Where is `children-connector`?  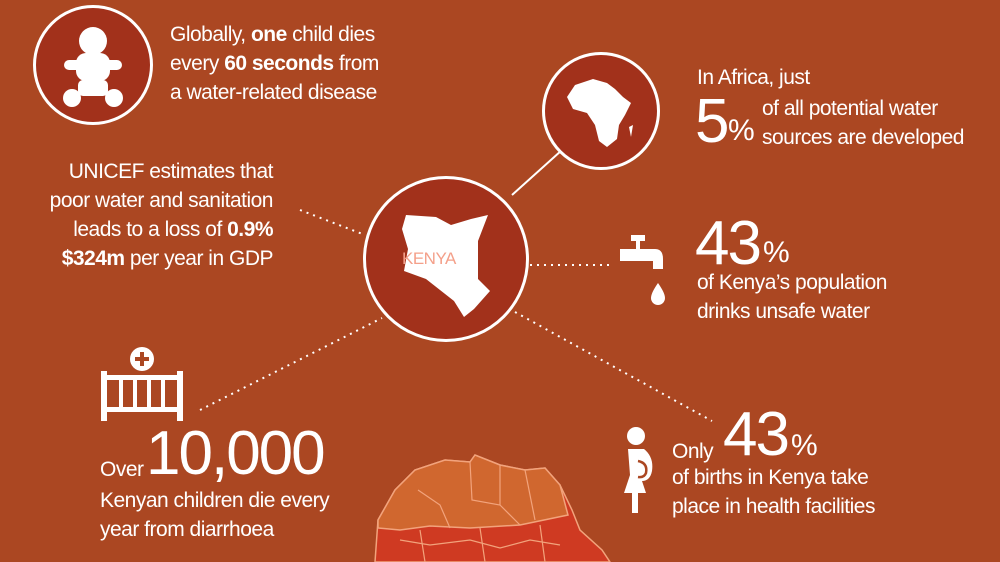
children-connector is located at coordinates (291, 364).